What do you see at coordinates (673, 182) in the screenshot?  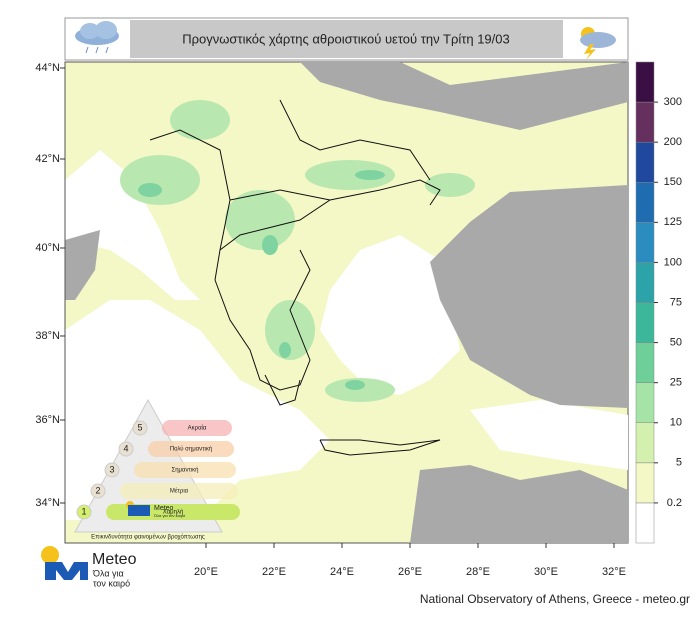 I see `colorbar-label: 150` at bounding box center [673, 182].